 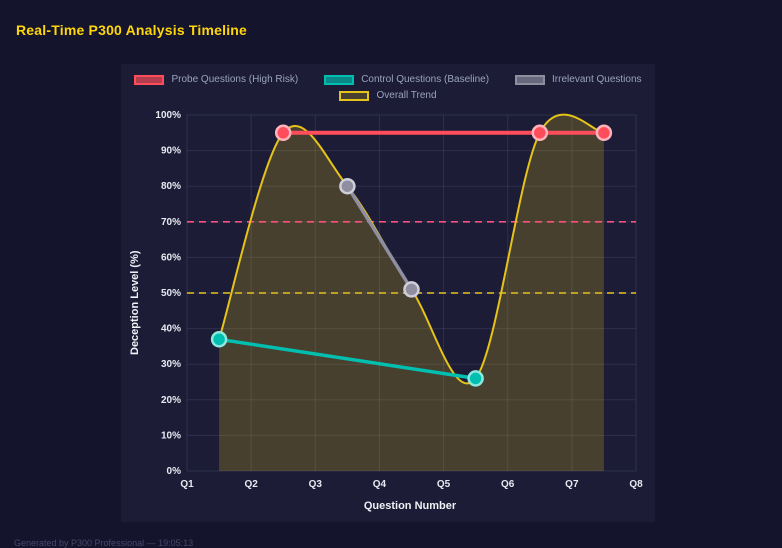 What do you see at coordinates (171, 400) in the screenshot?
I see `y-tick-label: 20%` at bounding box center [171, 400].